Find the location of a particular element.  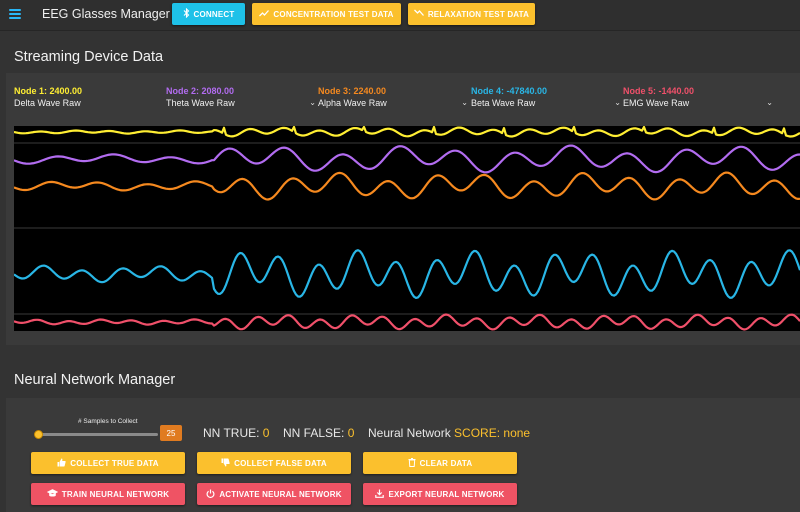

nn-false-label: NN FALSE: is located at coordinates (314, 433).